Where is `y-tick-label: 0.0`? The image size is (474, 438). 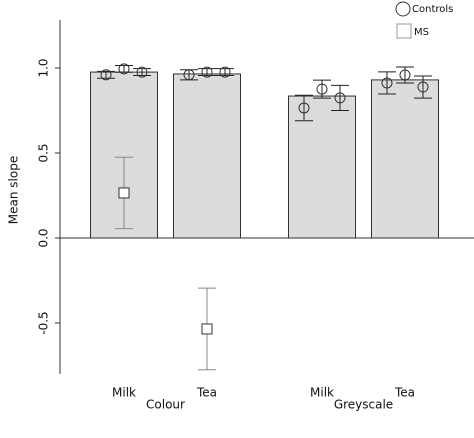 y-tick-label: 0.0 is located at coordinates (44, 237).